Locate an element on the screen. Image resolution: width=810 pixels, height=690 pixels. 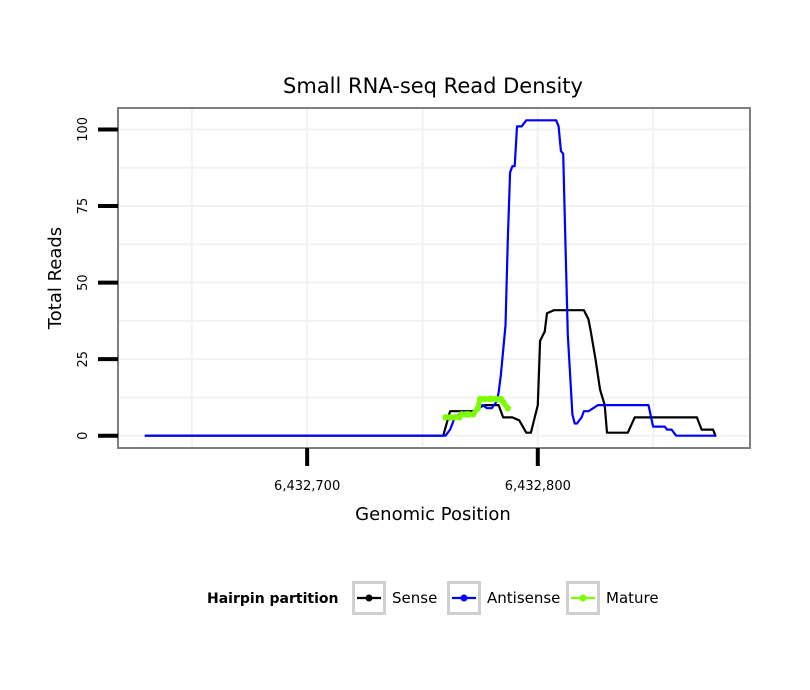
chart-title: Small RNA-seq Read Density is located at coordinates (433, 86).